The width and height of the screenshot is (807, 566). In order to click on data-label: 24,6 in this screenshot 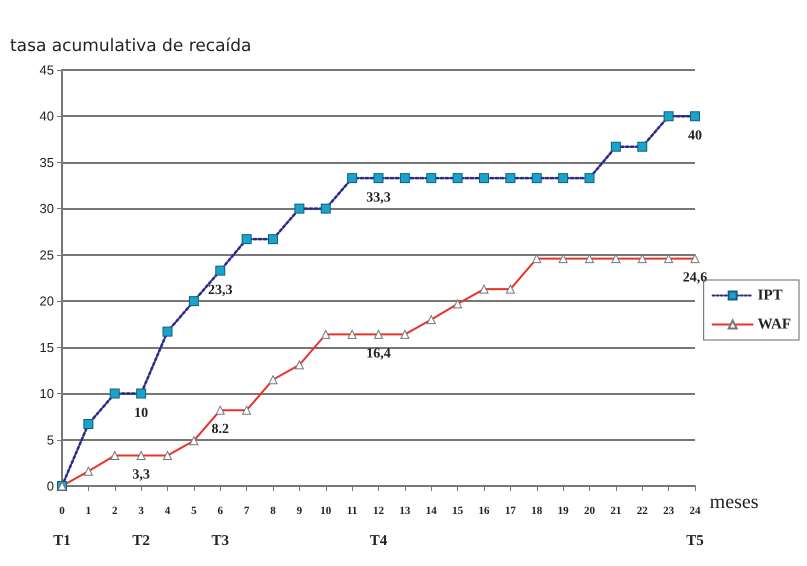, I will do `click(695, 278)`.